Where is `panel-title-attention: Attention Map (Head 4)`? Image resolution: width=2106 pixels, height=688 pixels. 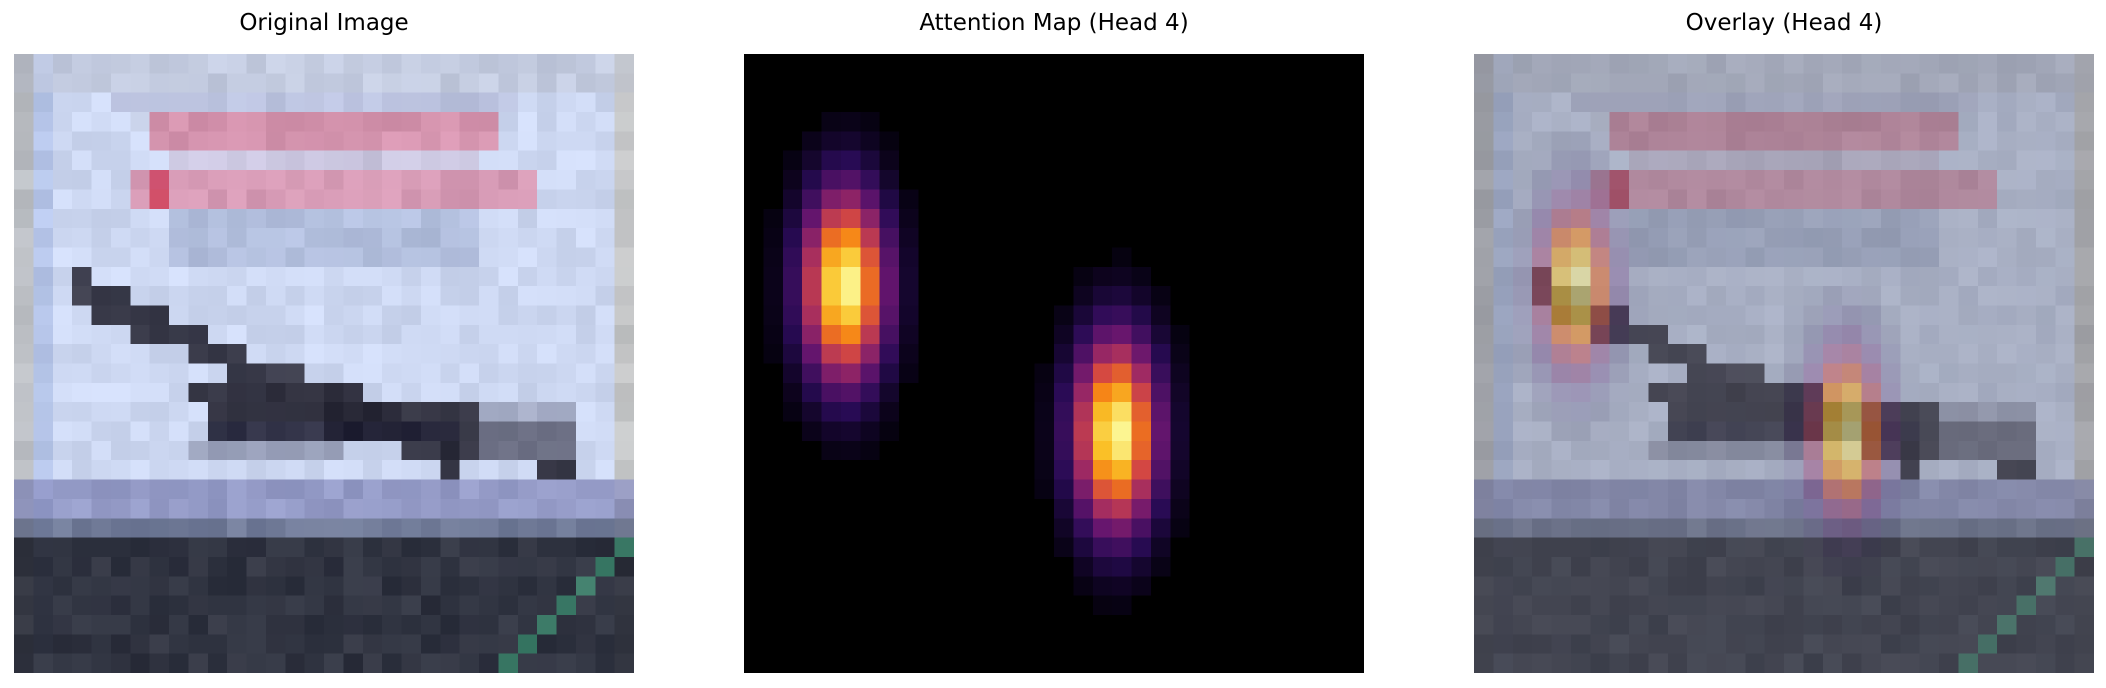
panel-title-attention: Attention Map (Head 4) is located at coordinates (1054, 23).